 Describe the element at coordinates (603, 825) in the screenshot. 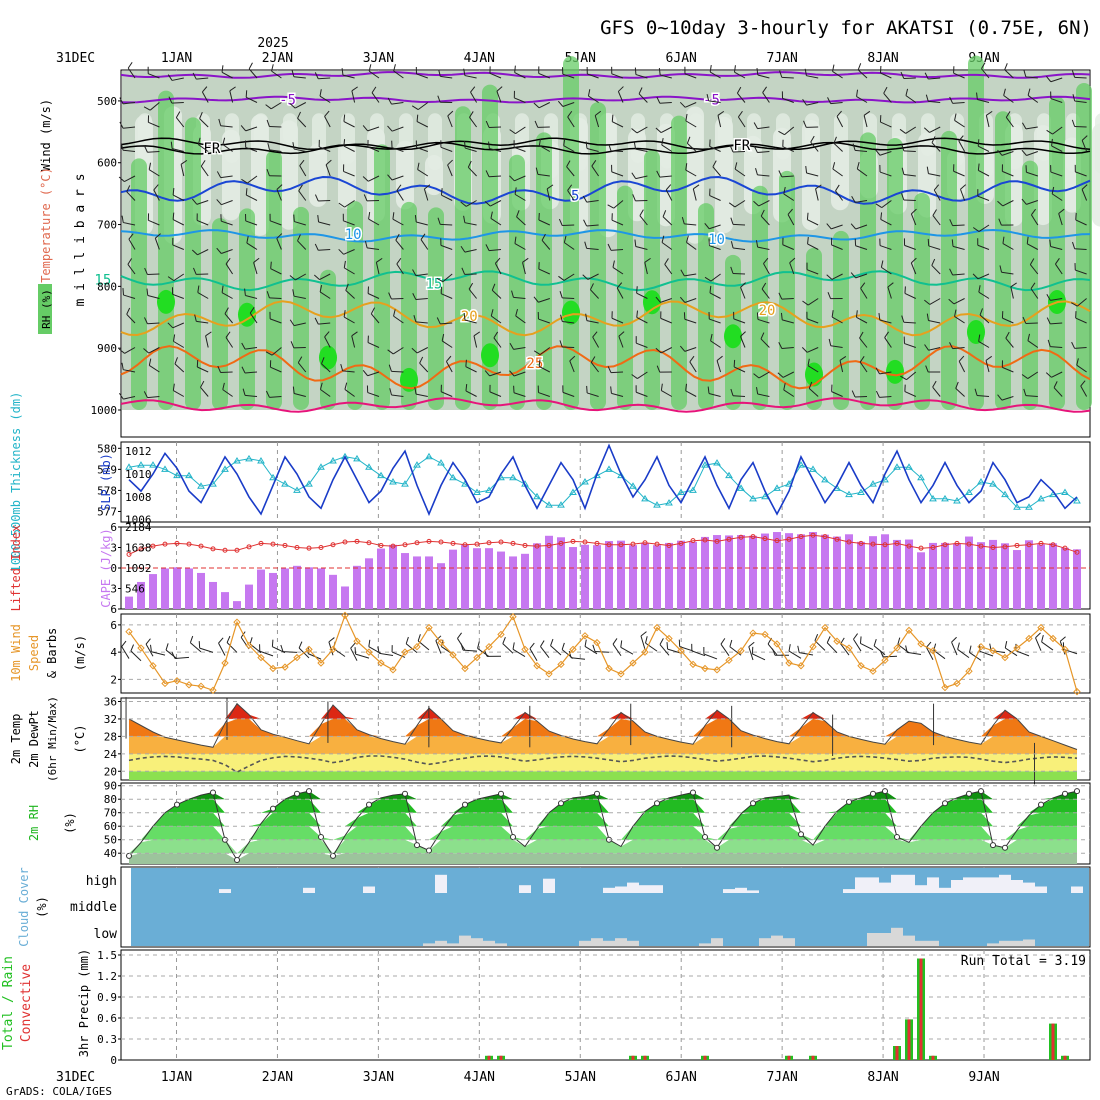

I see `rh-line` at that location.